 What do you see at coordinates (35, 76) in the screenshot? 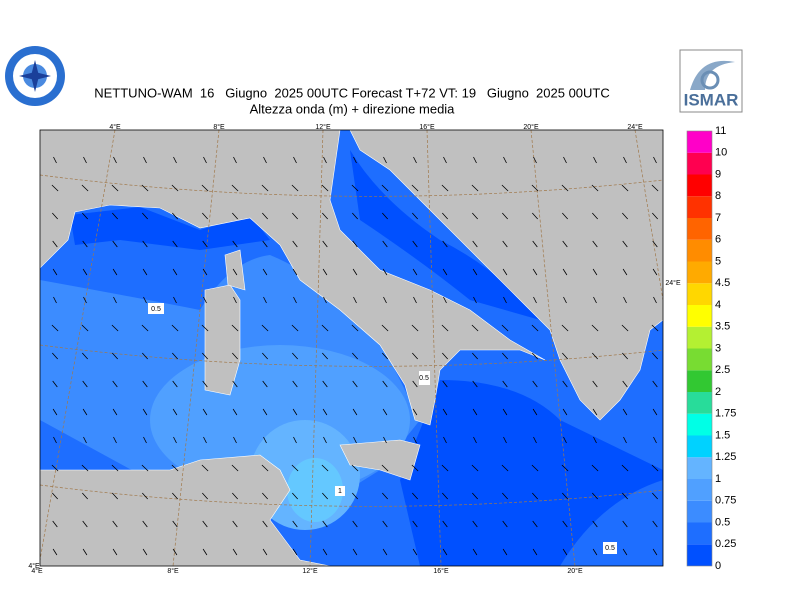
I see `logo-left` at bounding box center [35, 76].